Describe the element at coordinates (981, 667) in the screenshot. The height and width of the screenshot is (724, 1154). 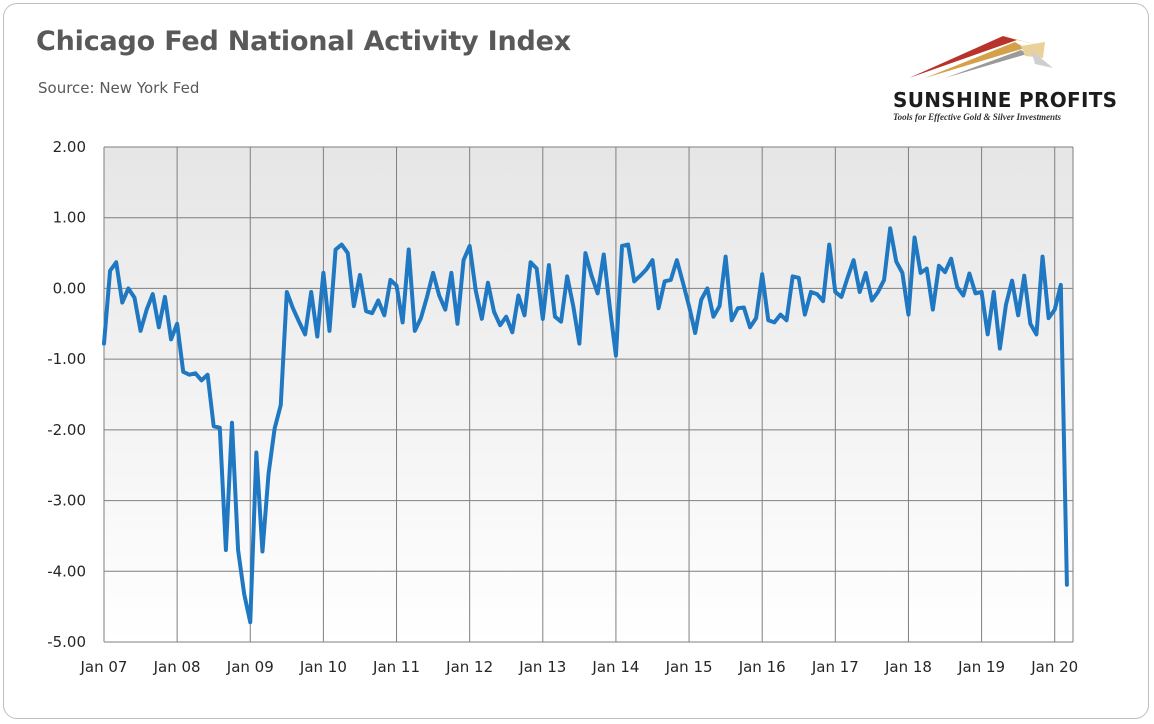
I see `x-tick-label: Jan 19` at that location.